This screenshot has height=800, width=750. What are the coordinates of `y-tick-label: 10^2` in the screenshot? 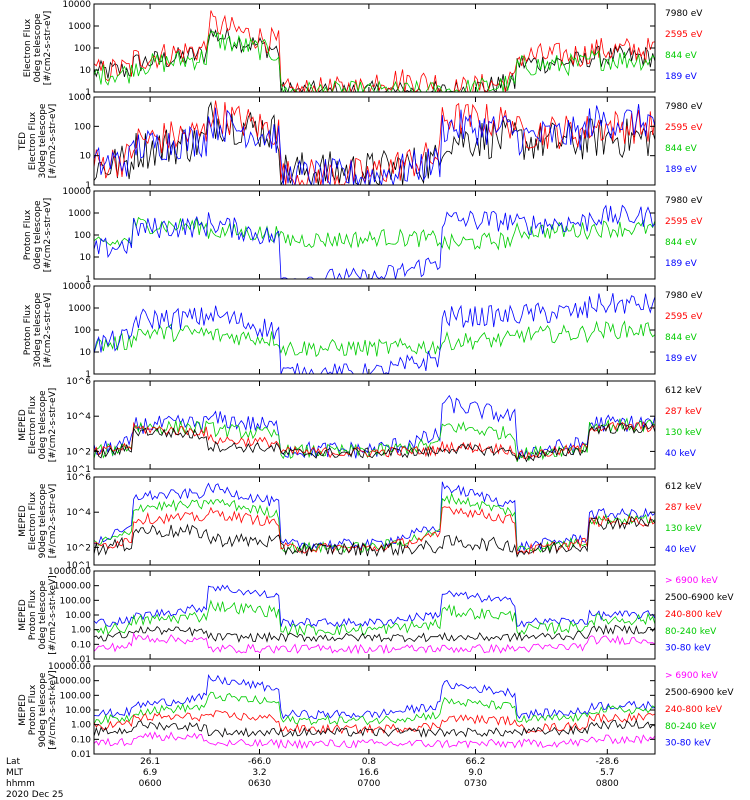 It's located at (78, 548).